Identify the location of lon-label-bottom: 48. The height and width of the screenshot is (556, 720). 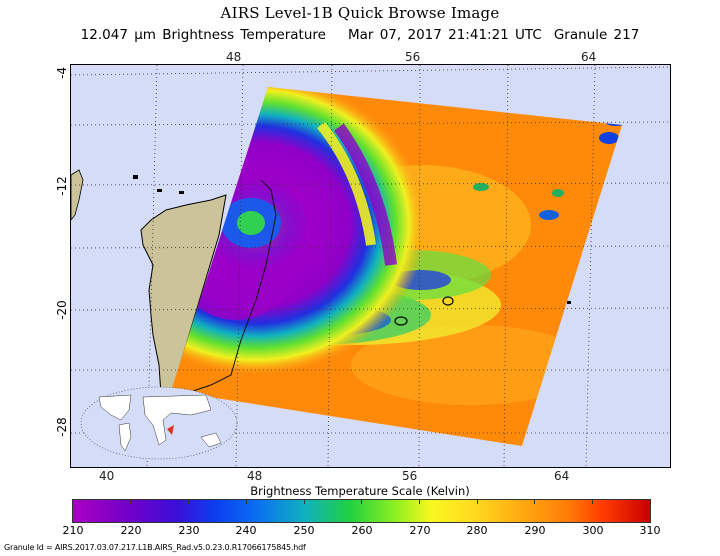
(255, 476).